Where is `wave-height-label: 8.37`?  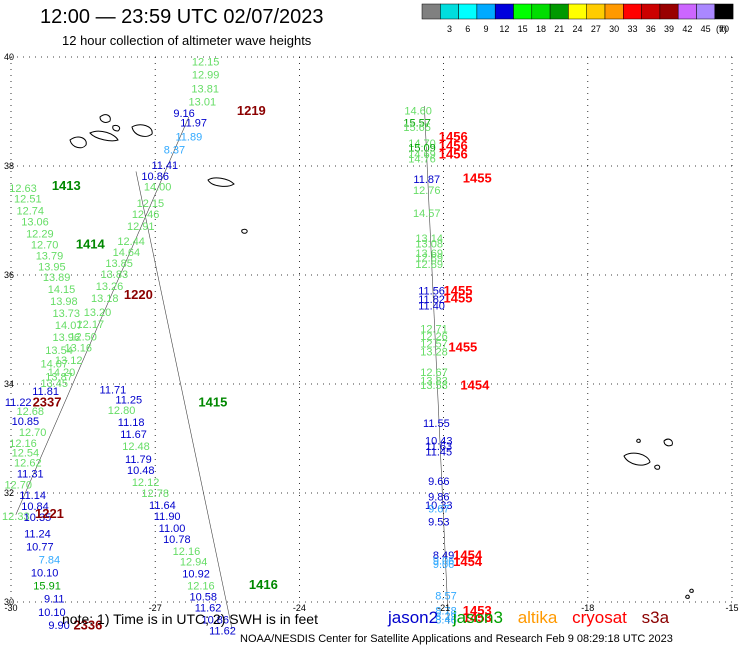
wave-height-label: 8.37 is located at coordinates (174, 151).